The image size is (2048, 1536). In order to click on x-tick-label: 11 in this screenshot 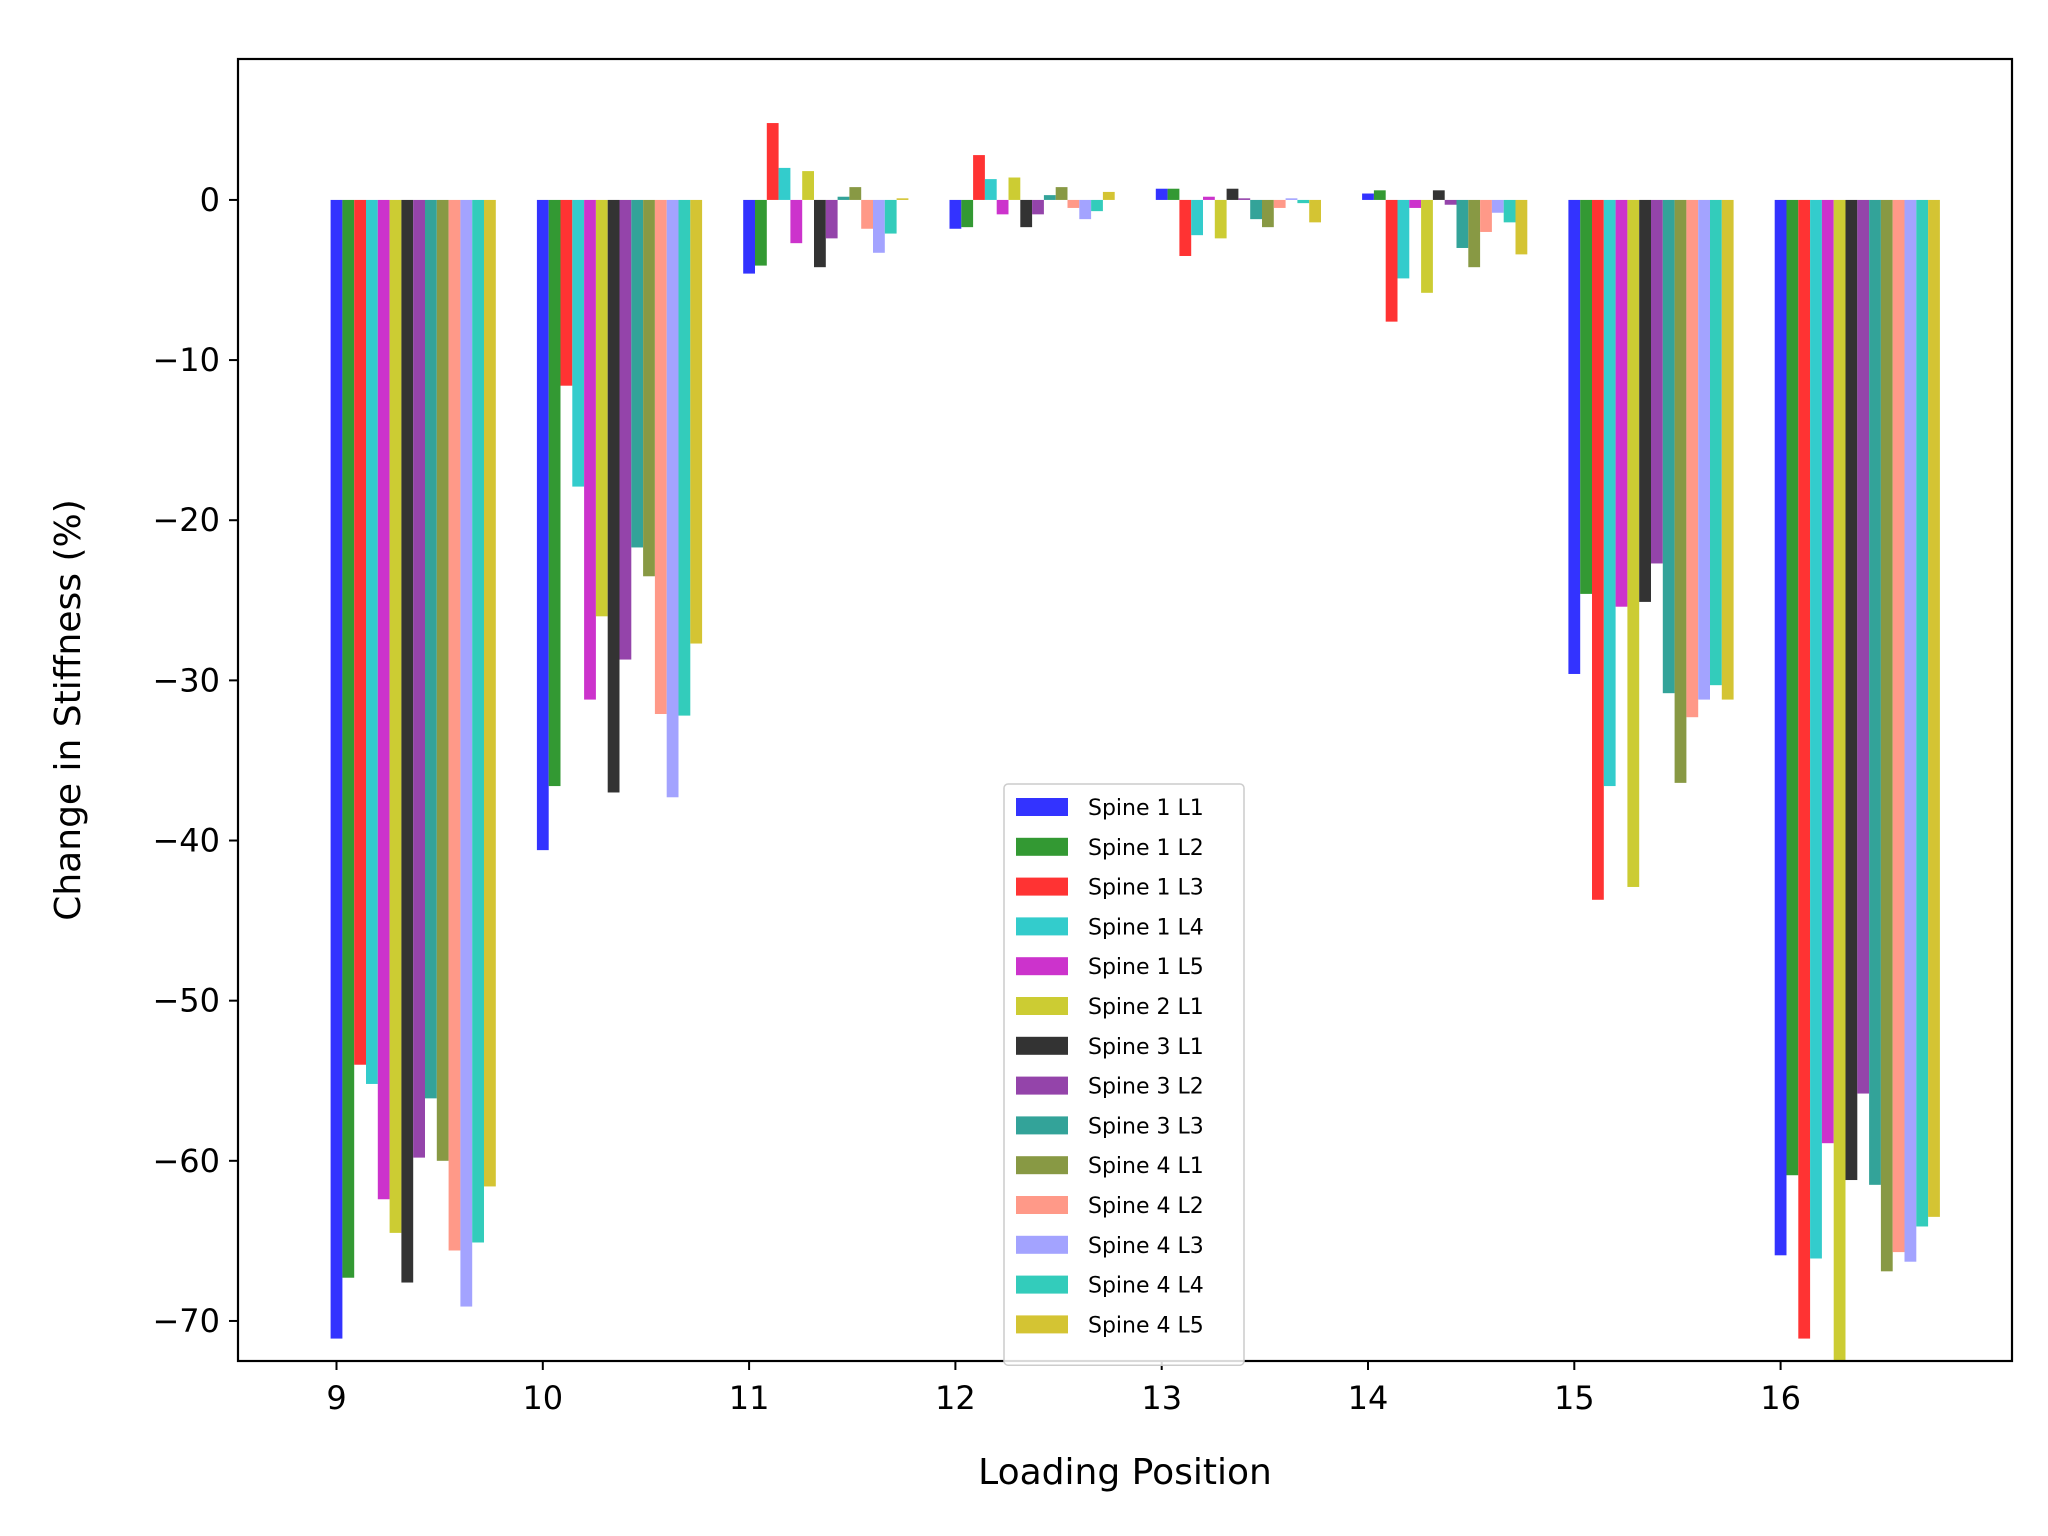, I will do `click(749, 1398)`.